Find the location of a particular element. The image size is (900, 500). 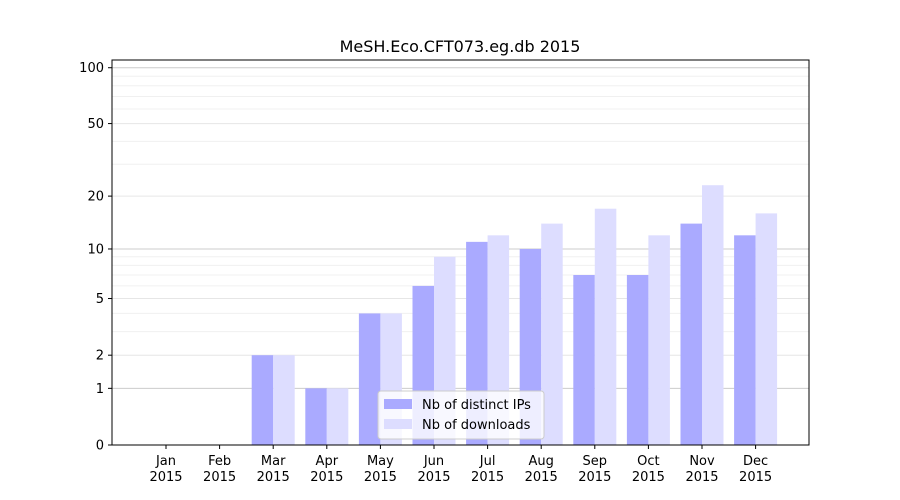

y-tick-label: 5 is located at coordinates (100, 299).